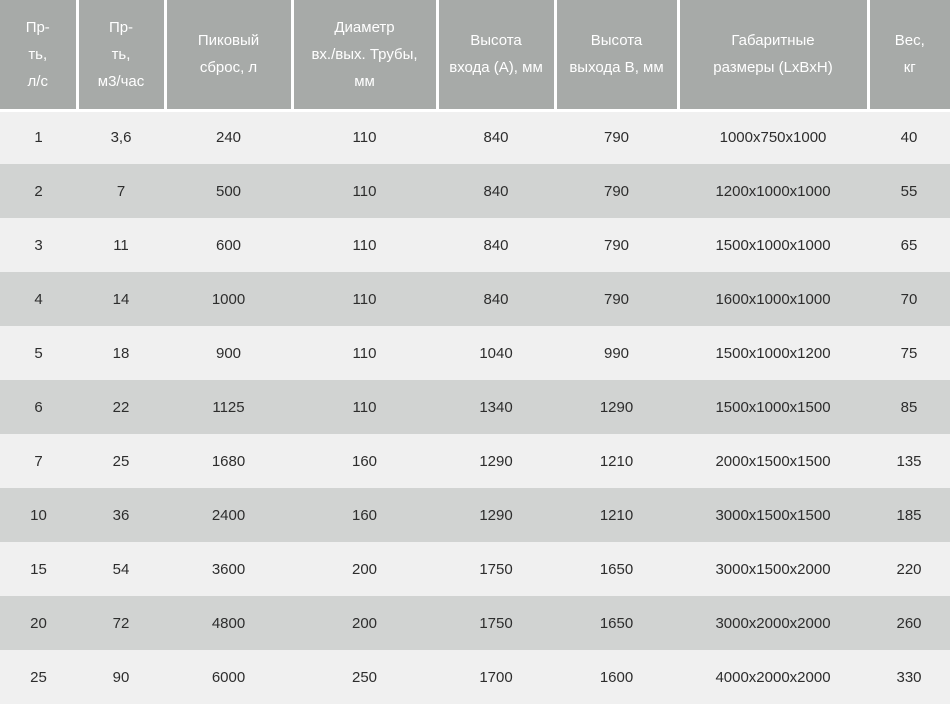  Describe the element at coordinates (38, 407) in the screenshot. I see `table-cell-flow-ls: 6` at that location.